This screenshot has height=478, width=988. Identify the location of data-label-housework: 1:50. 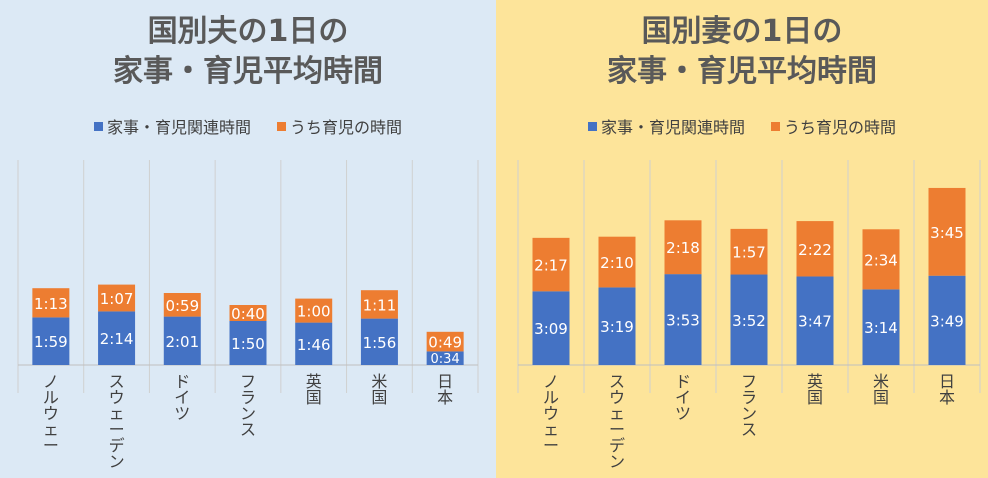
(248, 344).